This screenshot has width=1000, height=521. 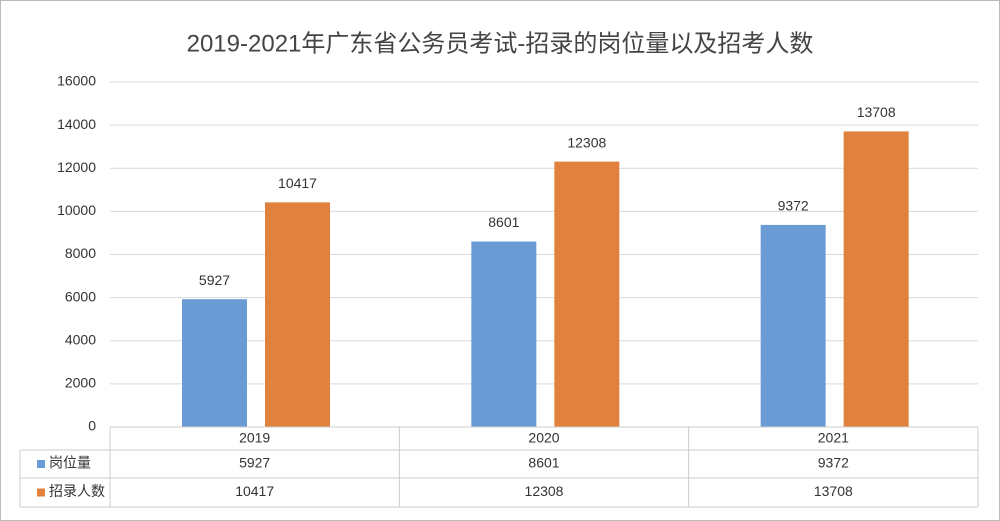 I want to click on data-label: 12308, so click(x=586, y=142).